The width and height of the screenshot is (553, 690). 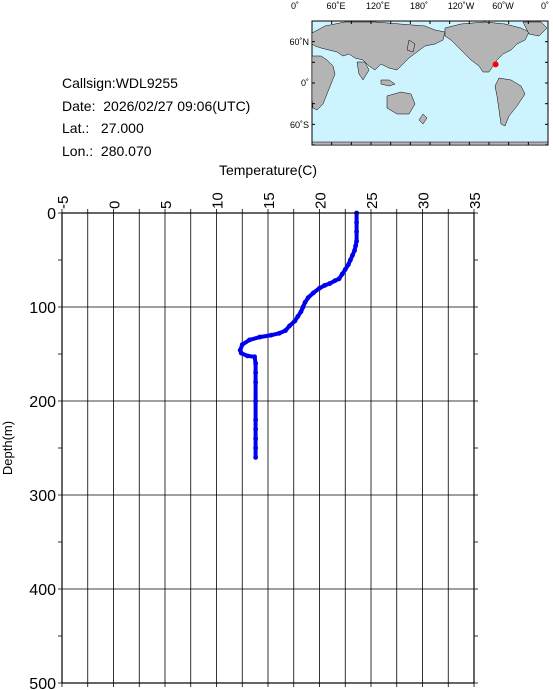 I want to click on map-lat-tick-label: 0˚, so click(x=305, y=83).